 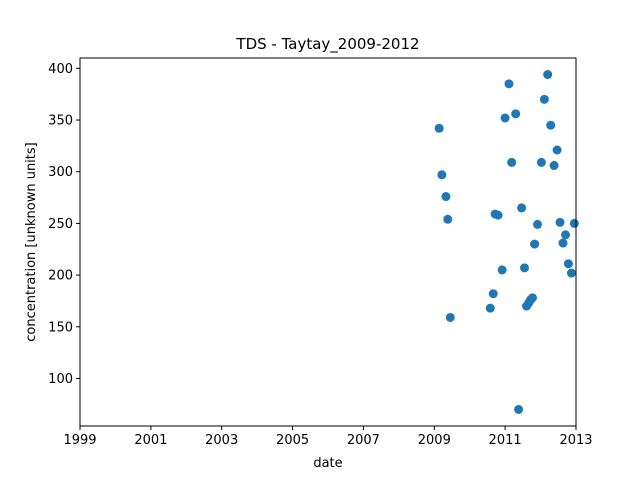 I want to click on y-axis-ticks: 100 150 200 250 300 350 400, so click(x=64, y=224).